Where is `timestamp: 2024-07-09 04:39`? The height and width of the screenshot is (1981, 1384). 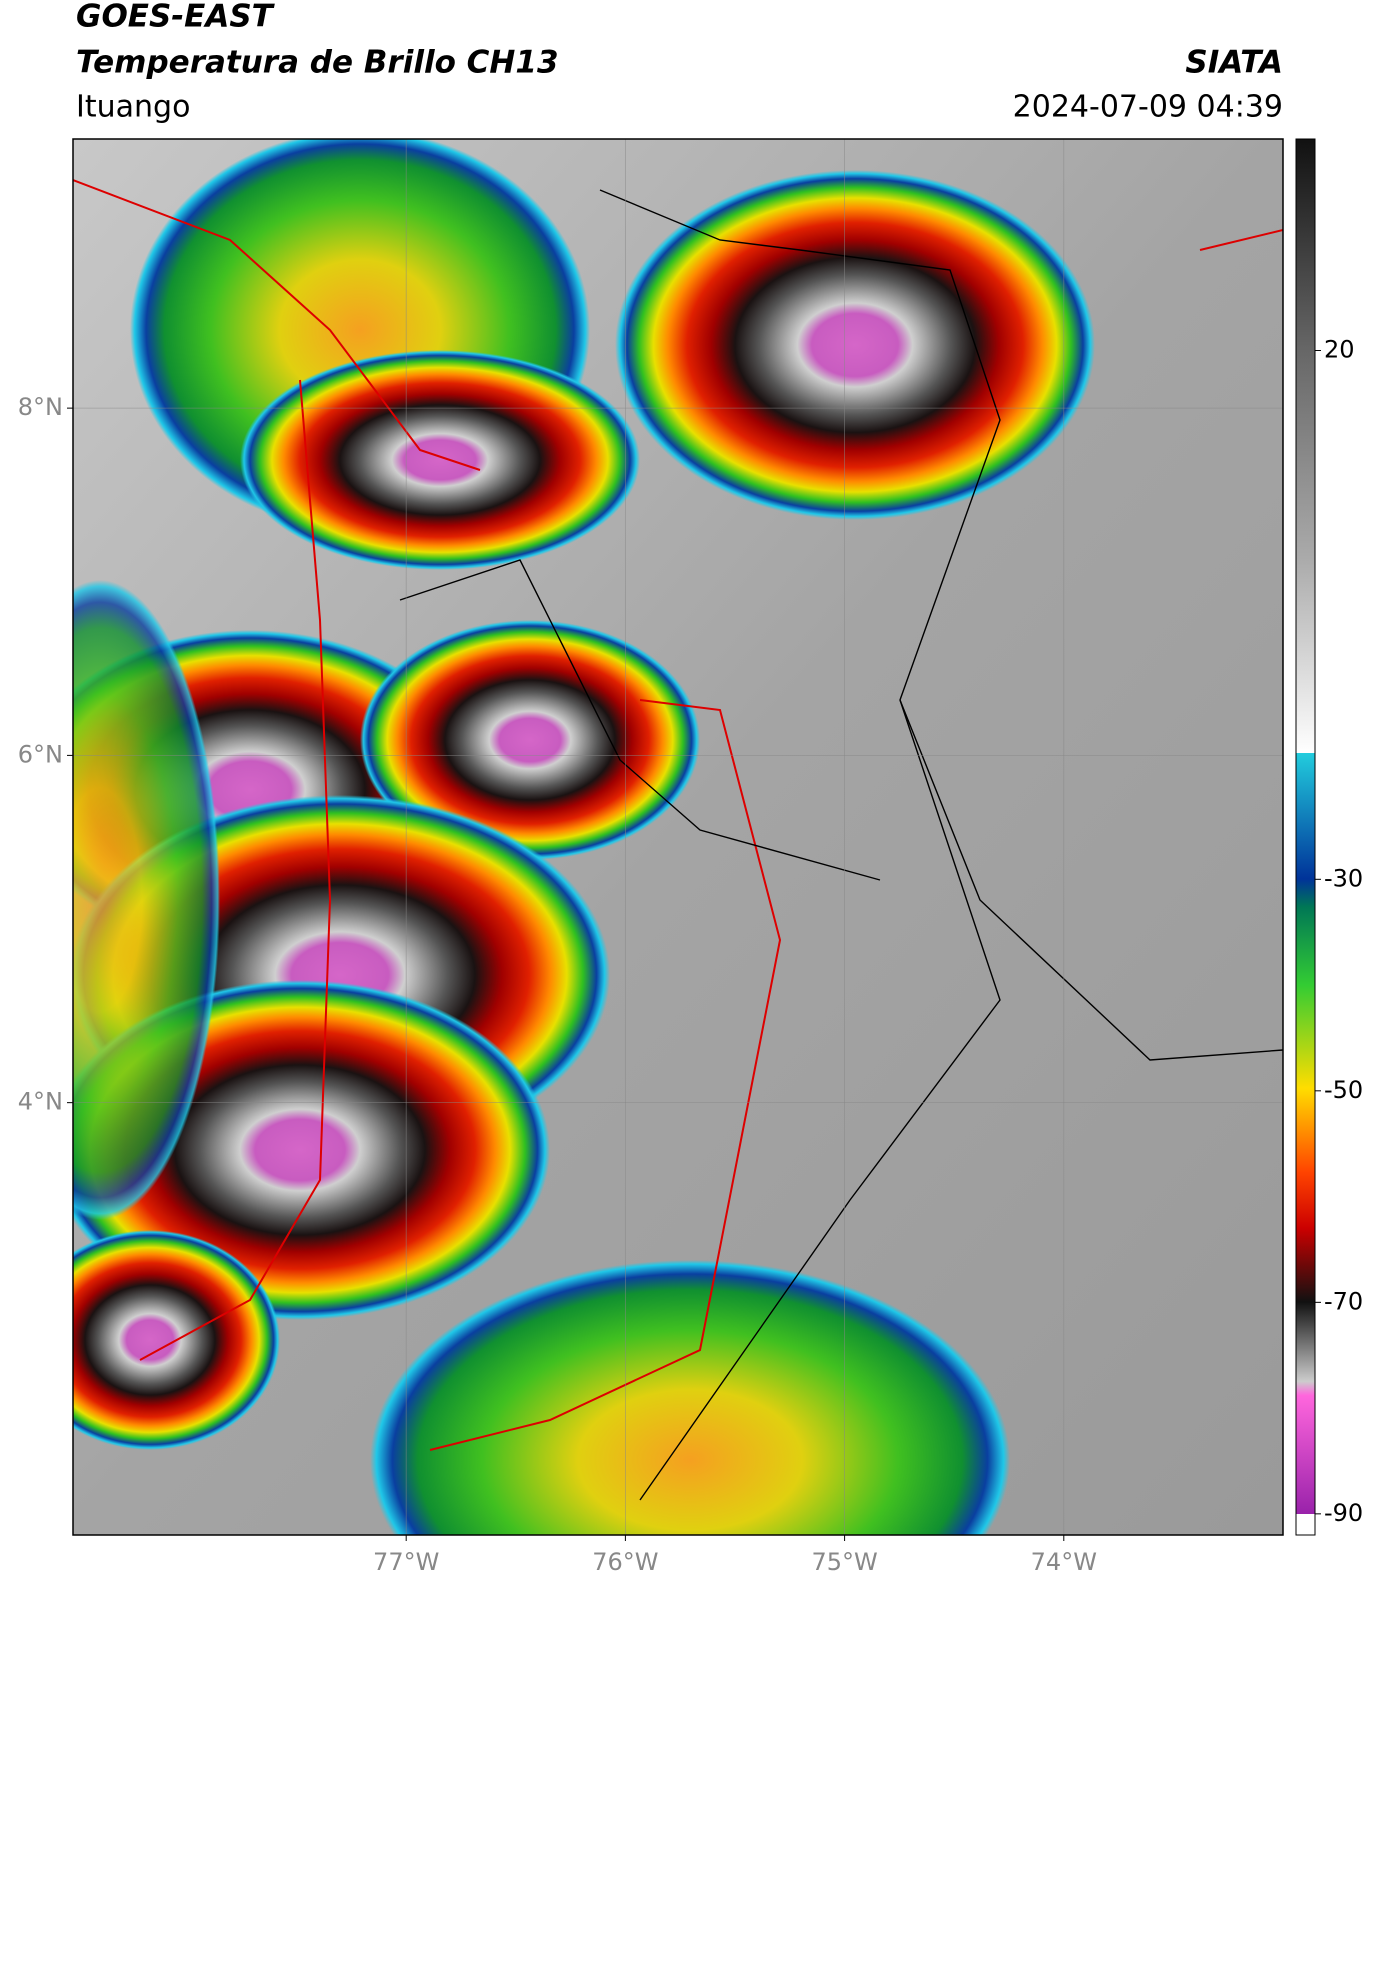
timestamp: 2024-07-09 04:39 is located at coordinates (1148, 107).